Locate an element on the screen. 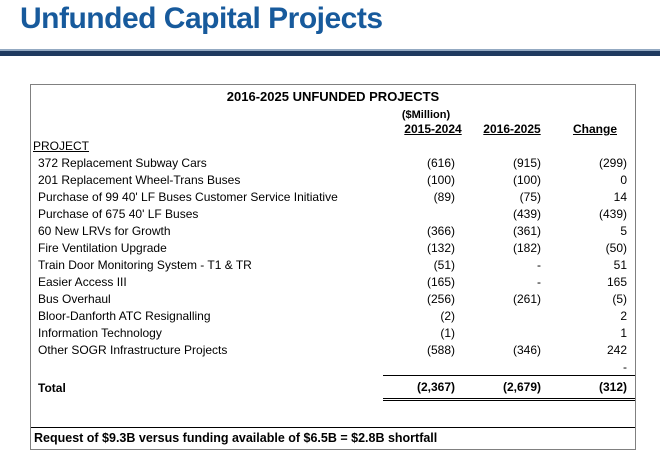 The height and width of the screenshot is (461, 660). title-rule is located at coordinates (330, 52).